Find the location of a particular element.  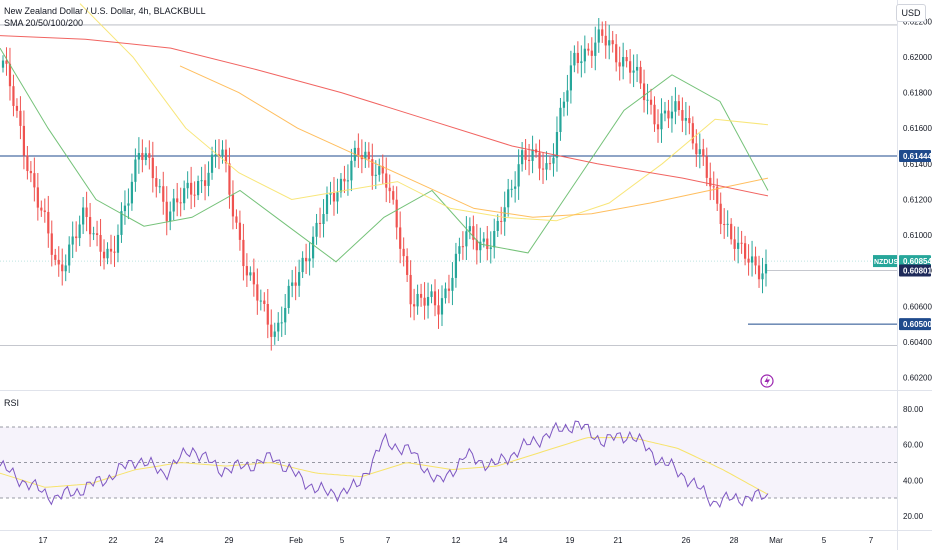

rsi-tick-label: 20.00 is located at coordinates (913, 516).